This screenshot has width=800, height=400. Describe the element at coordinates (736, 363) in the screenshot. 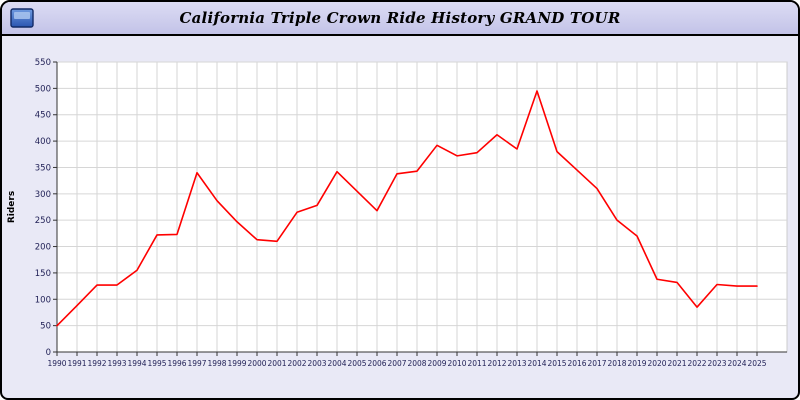

I see `x-axis-tick-label: 2024` at that location.